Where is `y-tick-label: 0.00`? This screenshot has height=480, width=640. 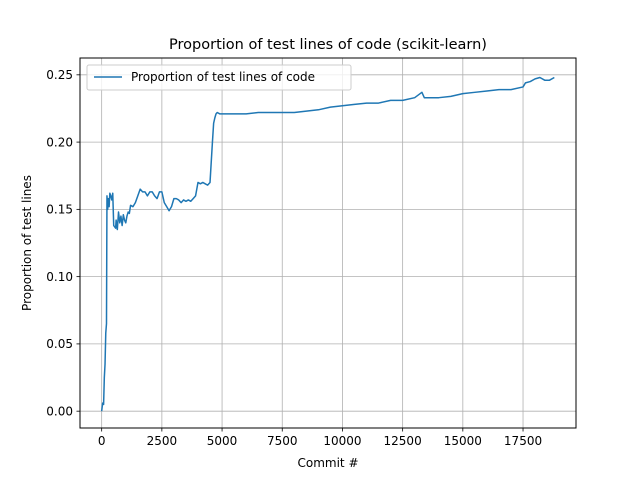 y-tick-label: 0.00 is located at coordinates (59, 411).